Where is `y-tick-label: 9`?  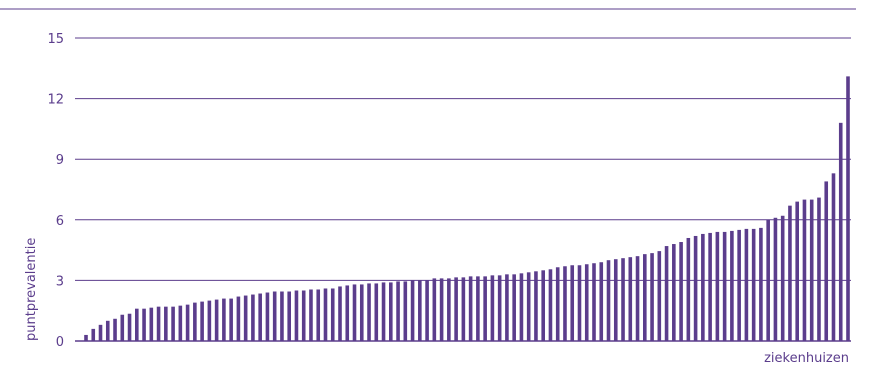
y-tick-label: 9 is located at coordinates (60, 160).